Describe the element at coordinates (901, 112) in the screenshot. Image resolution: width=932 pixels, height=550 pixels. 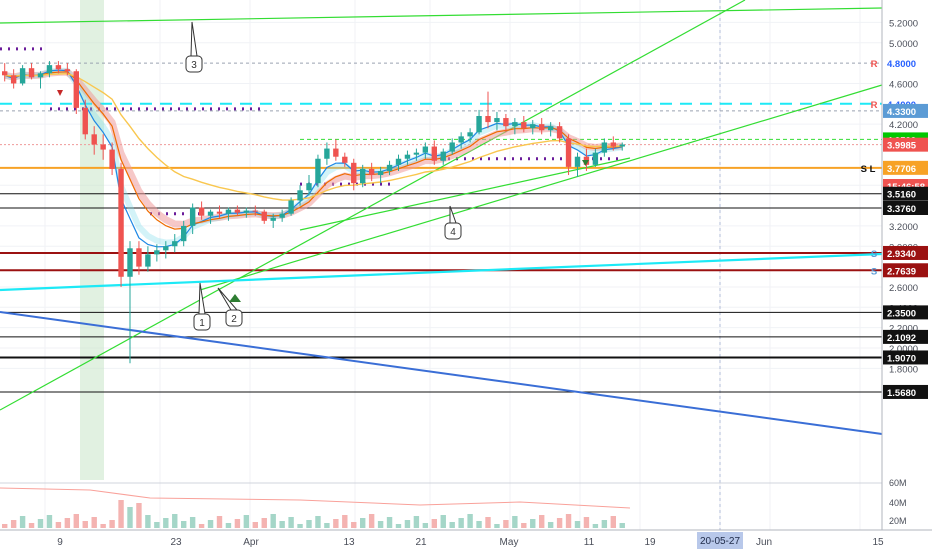
I see `price-label: 4.3300` at that location.